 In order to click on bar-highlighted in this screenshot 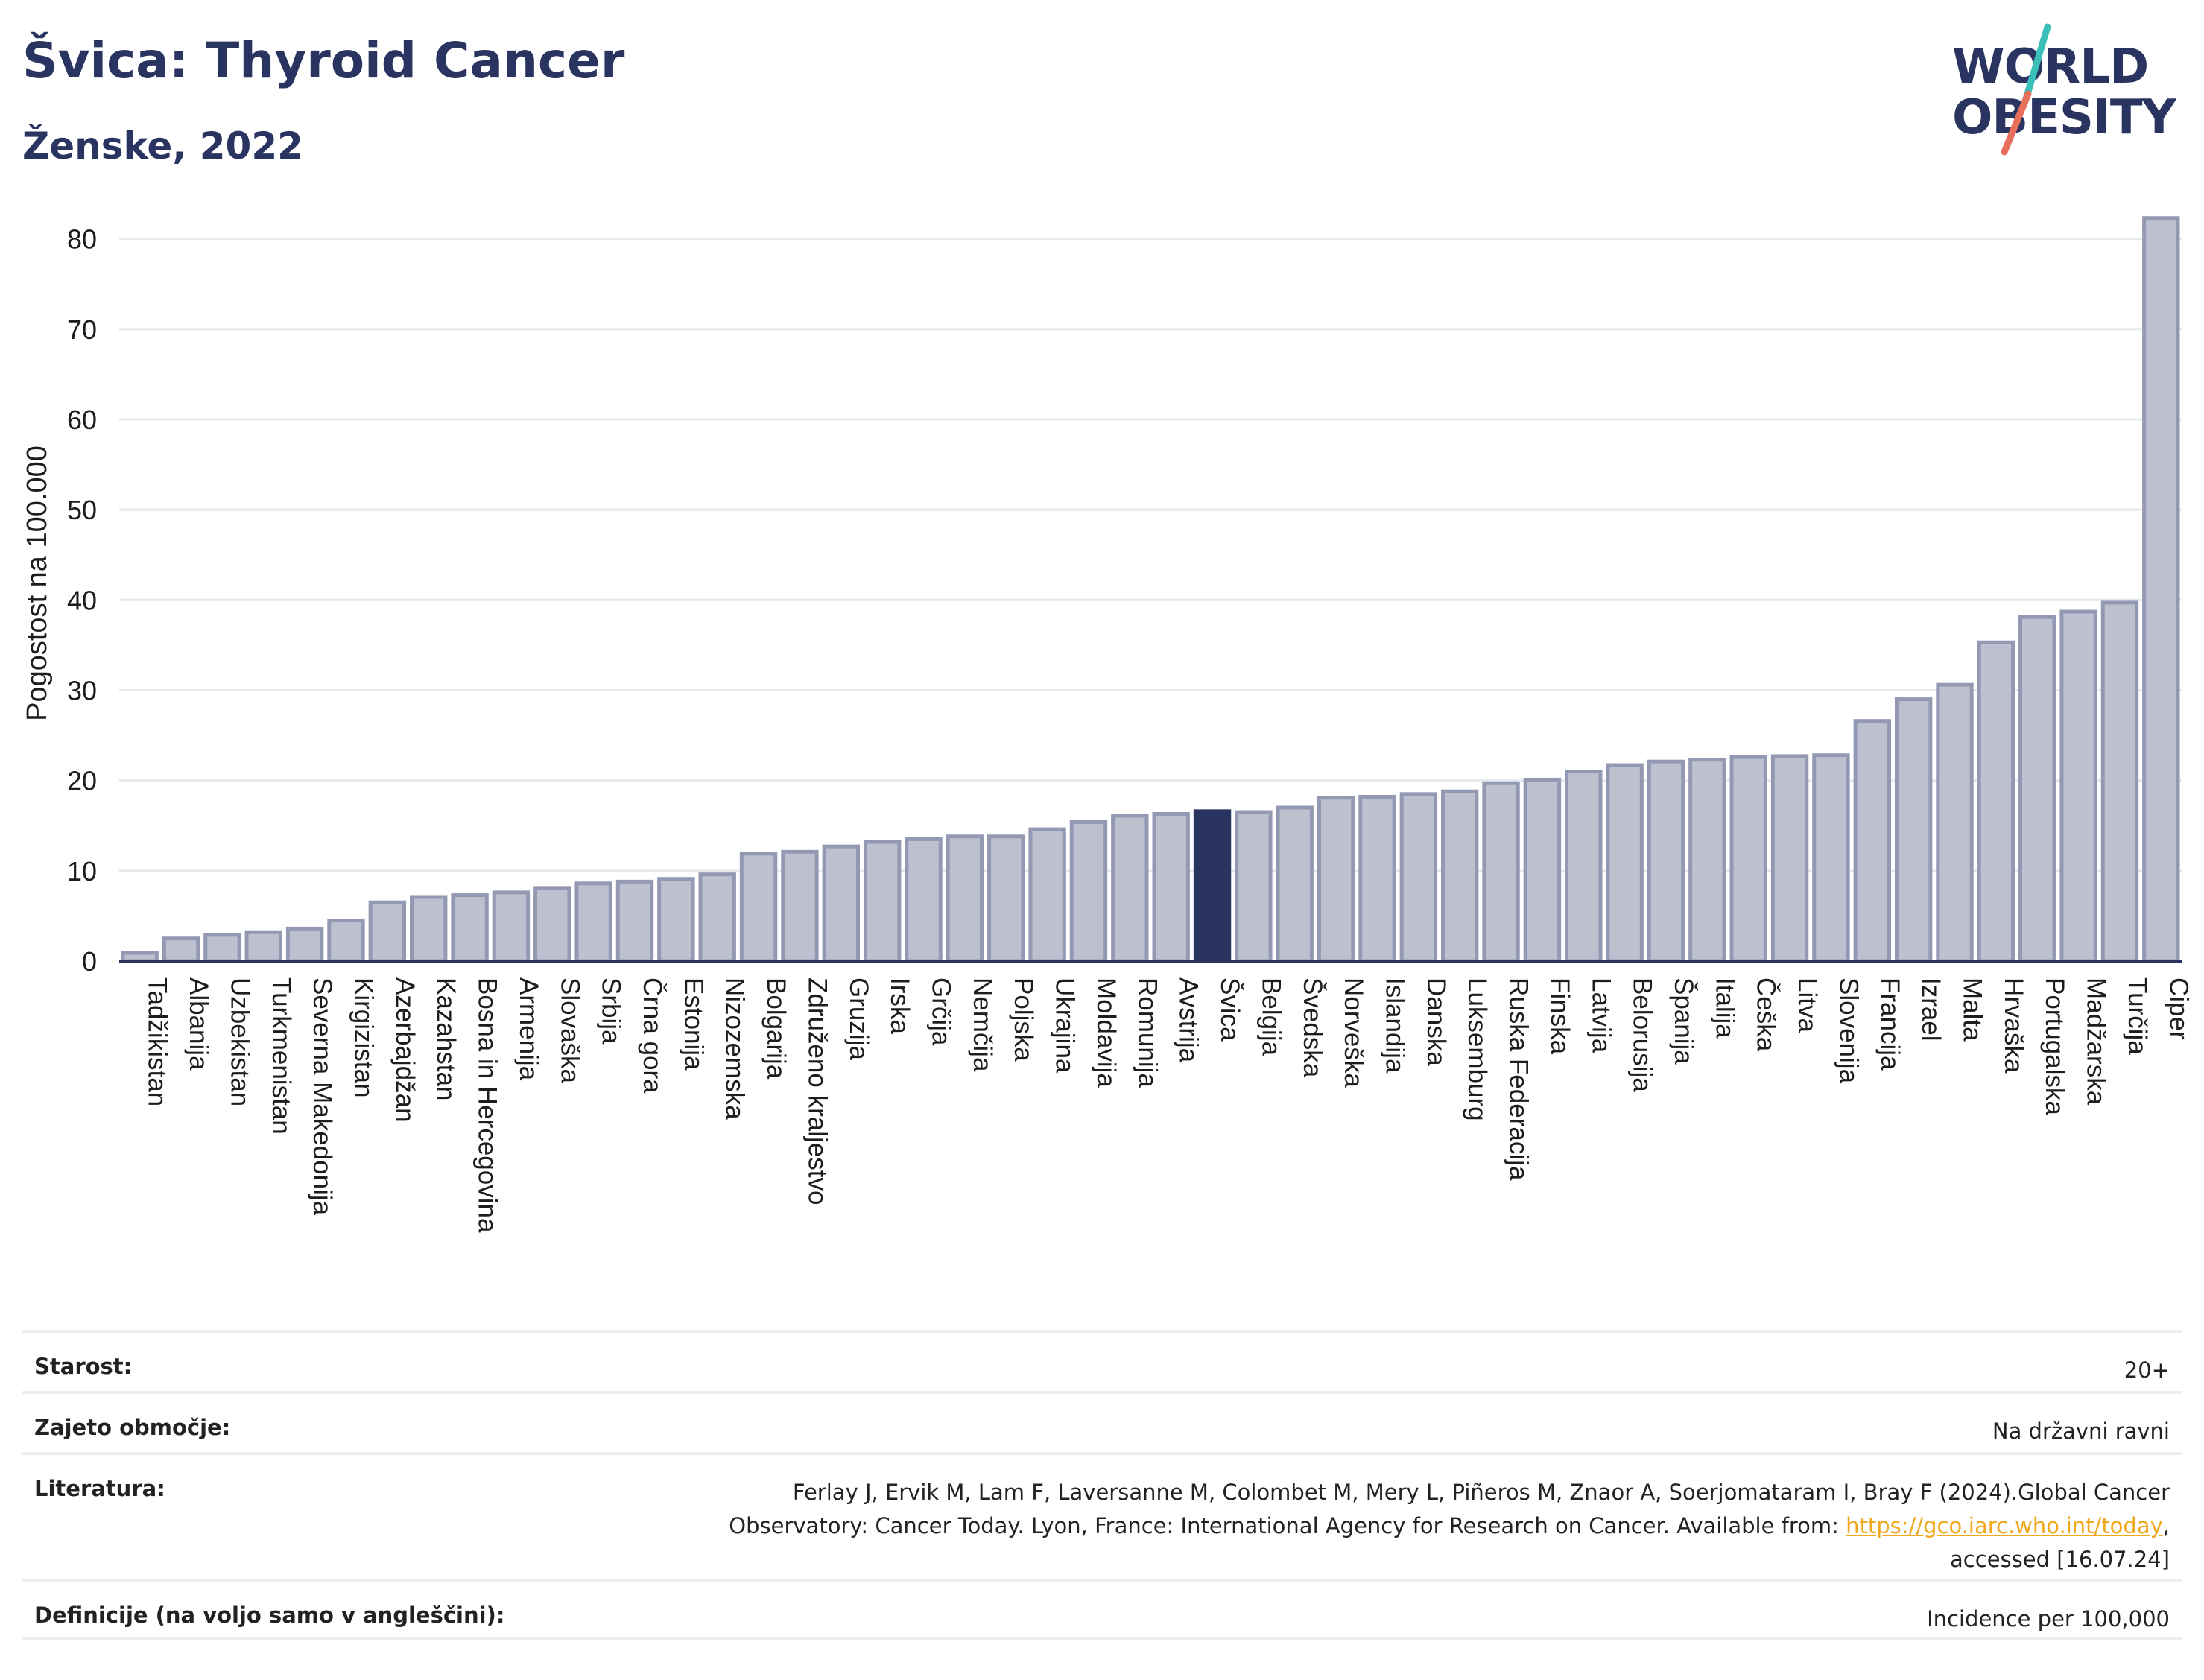, I will do `click(1212, 886)`.